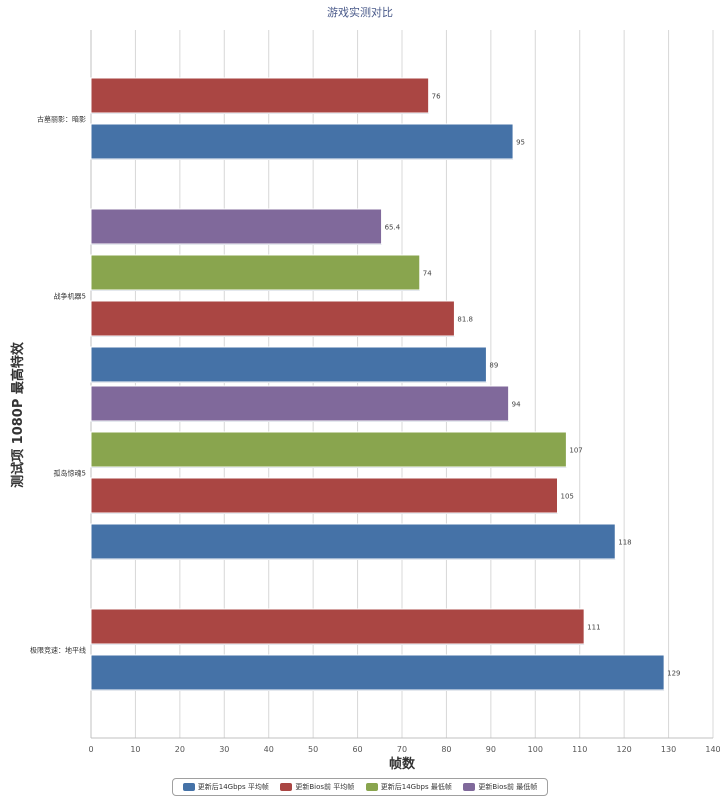  Describe the element at coordinates (224, 749) in the screenshot. I see `x-tick-label: 30` at that location.